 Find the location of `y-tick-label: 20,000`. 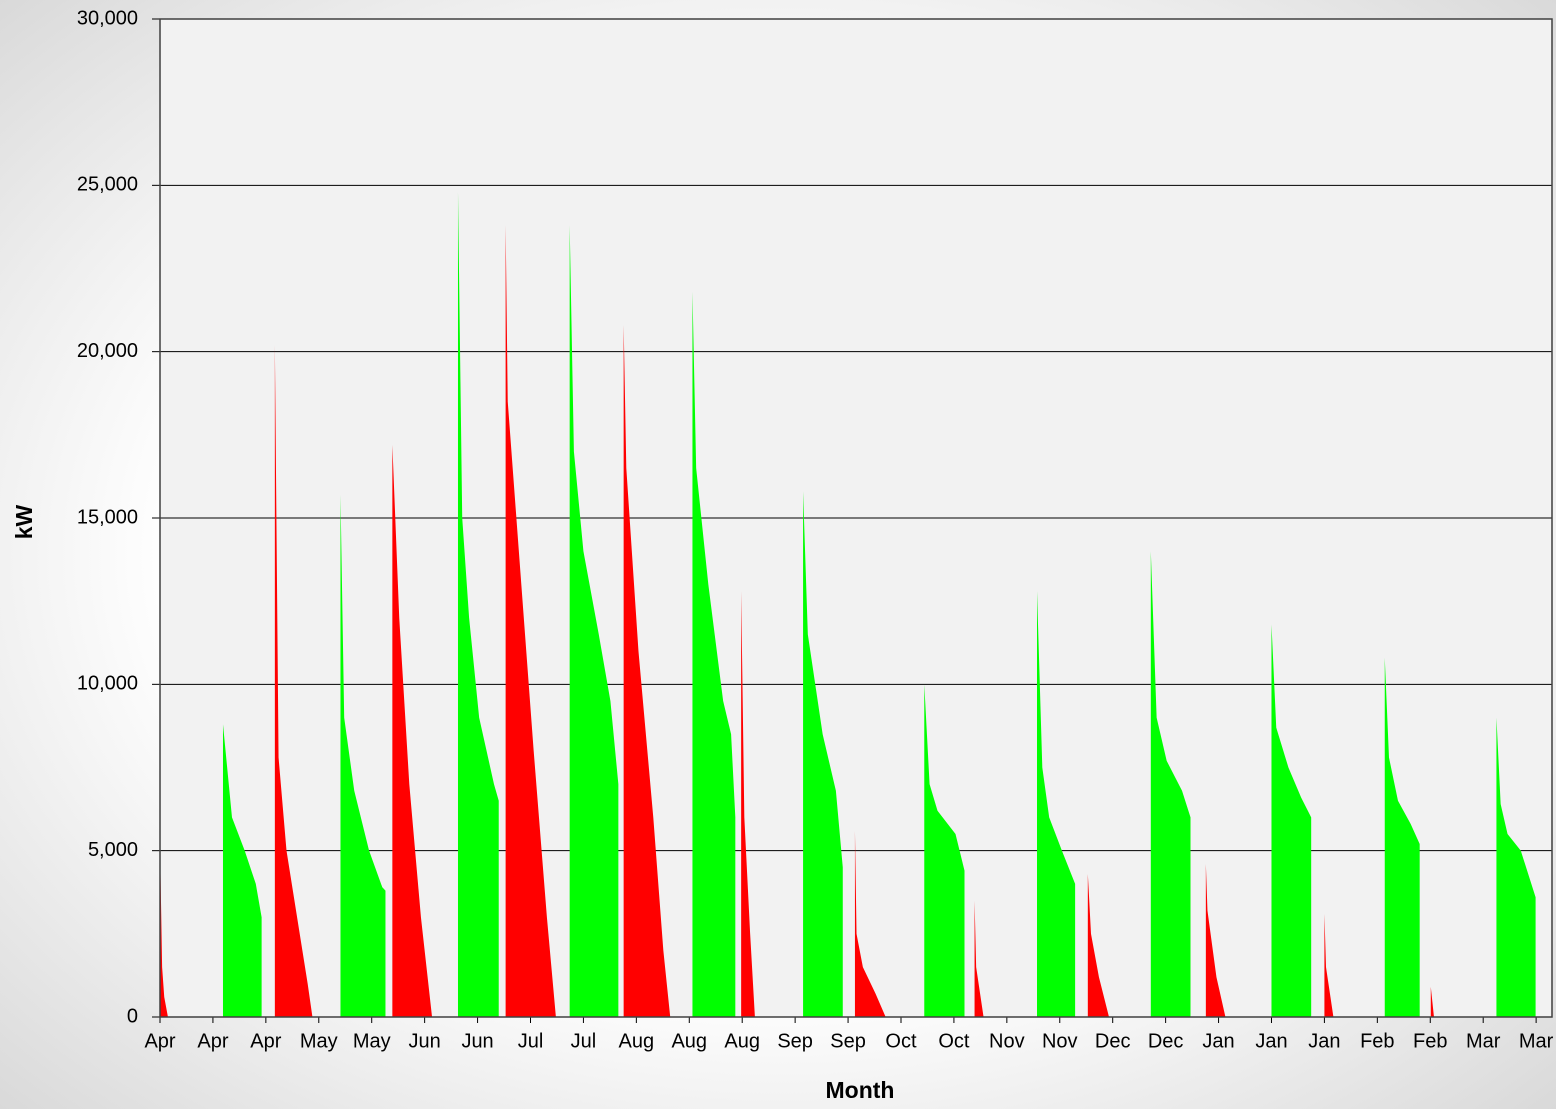

y-tick-label: 20,000 is located at coordinates (107, 351).